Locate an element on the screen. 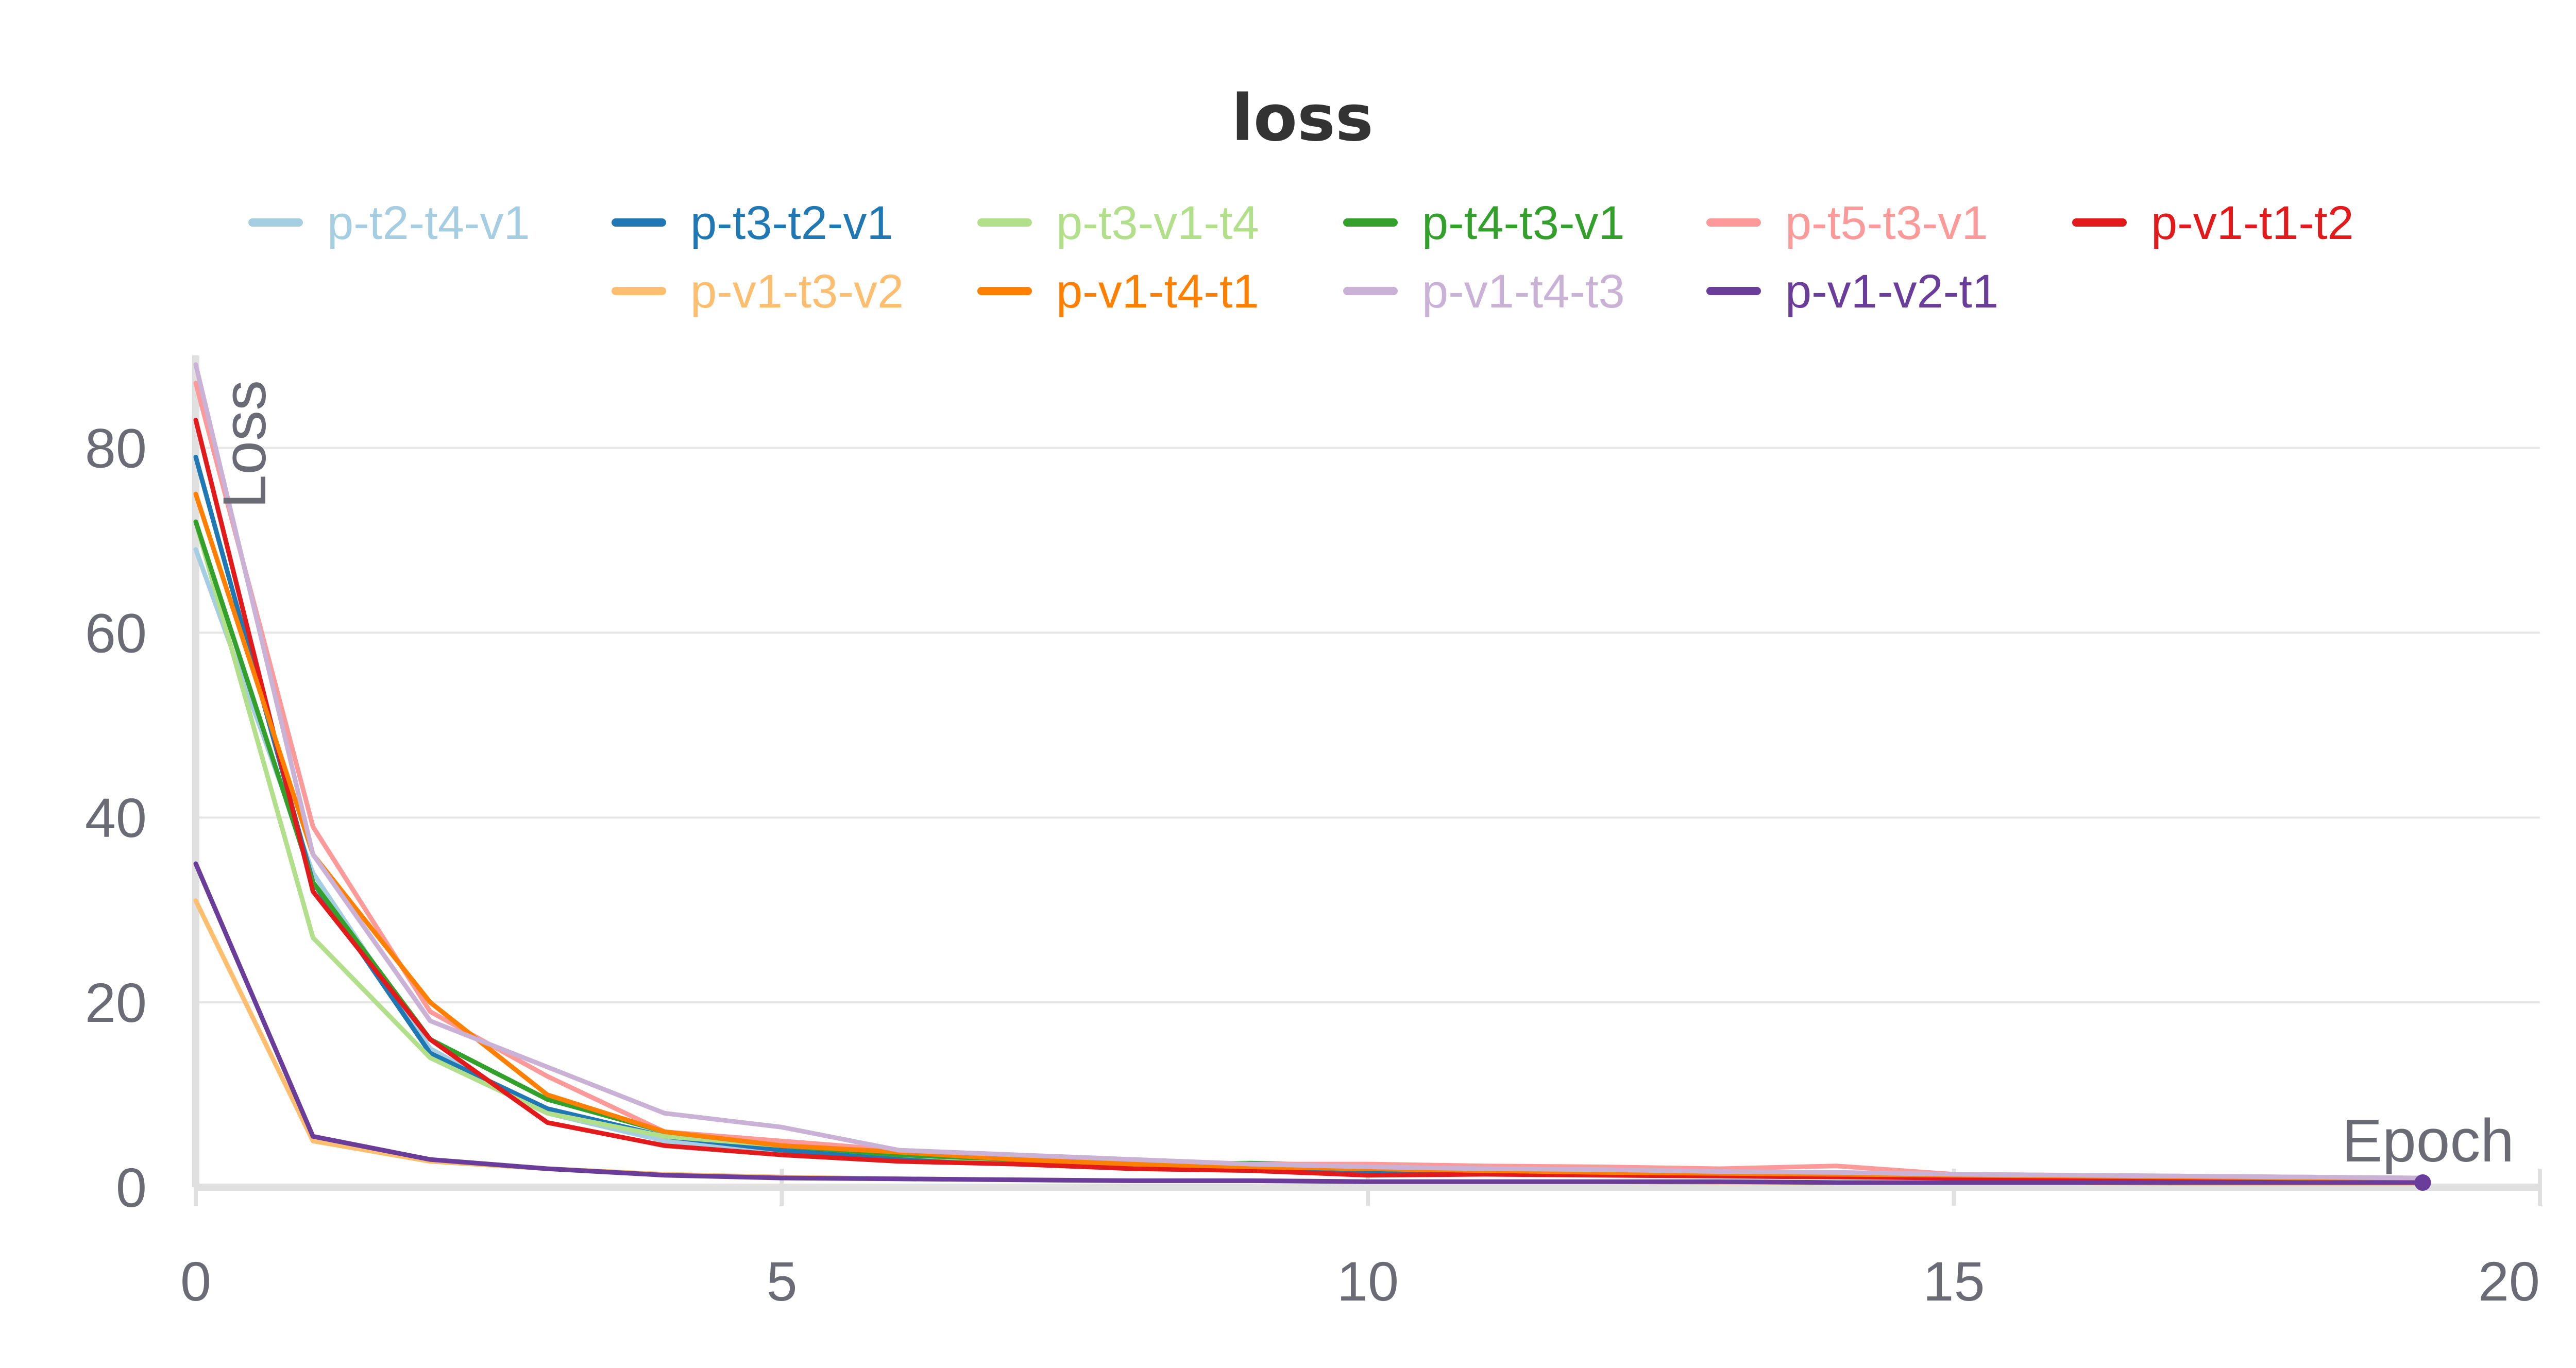  legend-item-p-t3-t2-v1: p-t3-t2-v1 is located at coordinates (752, 223).